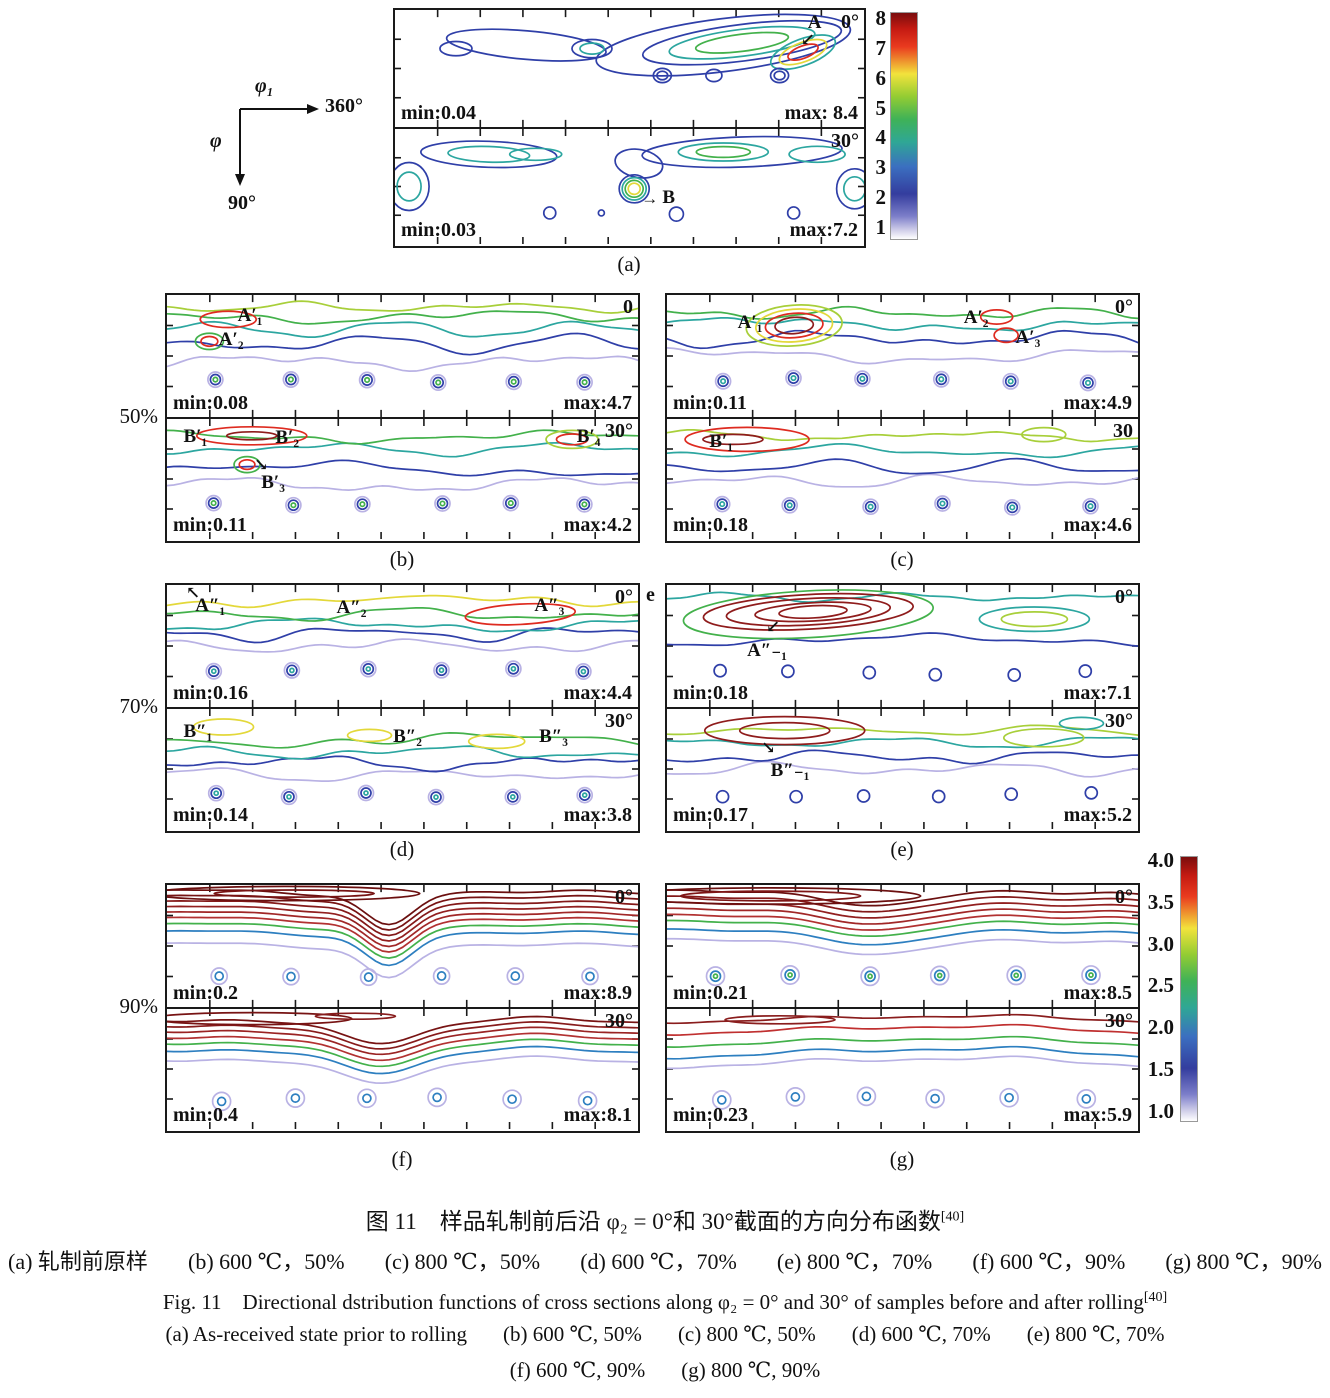 The height and width of the screenshot is (1398, 1330). Describe the element at coordinates (210, 815) in the screenshot. I see `min-value: min:0.14` at that location.